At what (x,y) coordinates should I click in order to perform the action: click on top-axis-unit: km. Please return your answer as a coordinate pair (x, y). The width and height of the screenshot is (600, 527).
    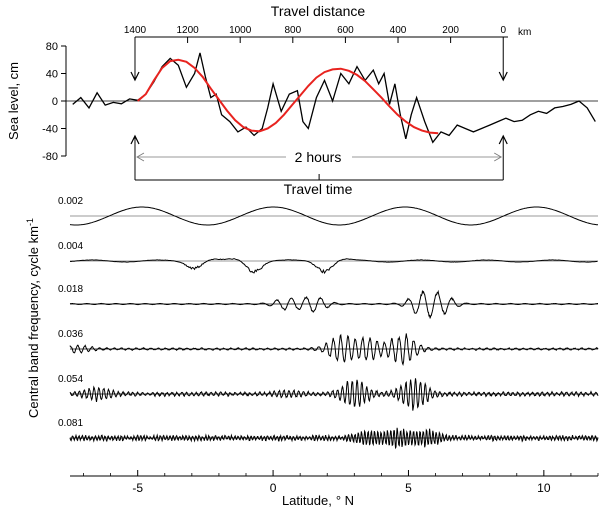
    Looking at the image, I should click on (524, 32).